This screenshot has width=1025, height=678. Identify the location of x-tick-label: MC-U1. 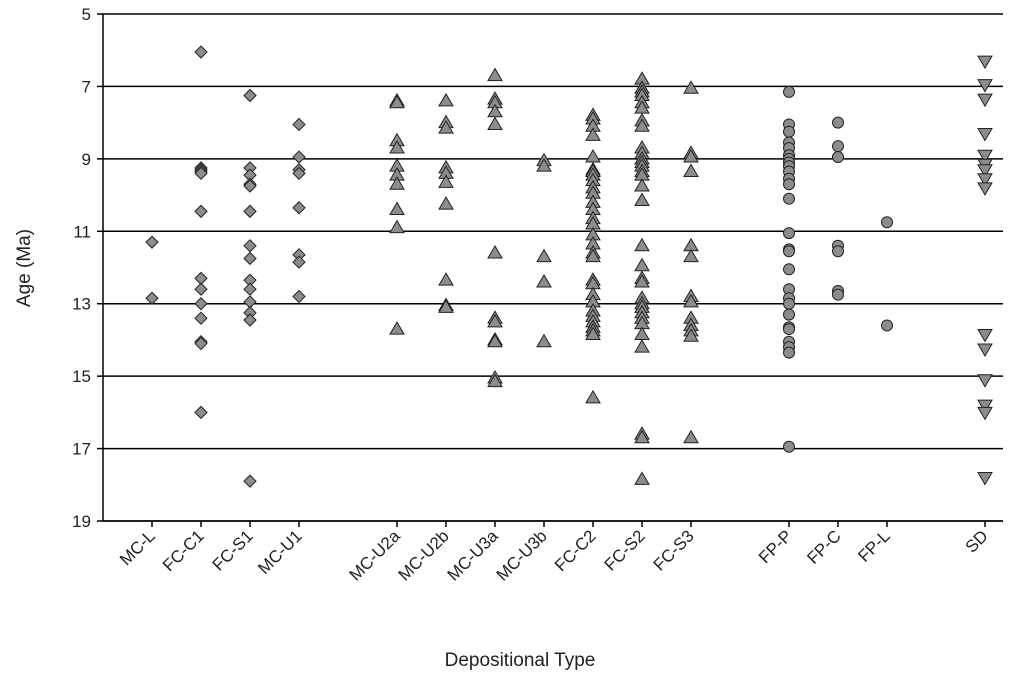
(280, 552).